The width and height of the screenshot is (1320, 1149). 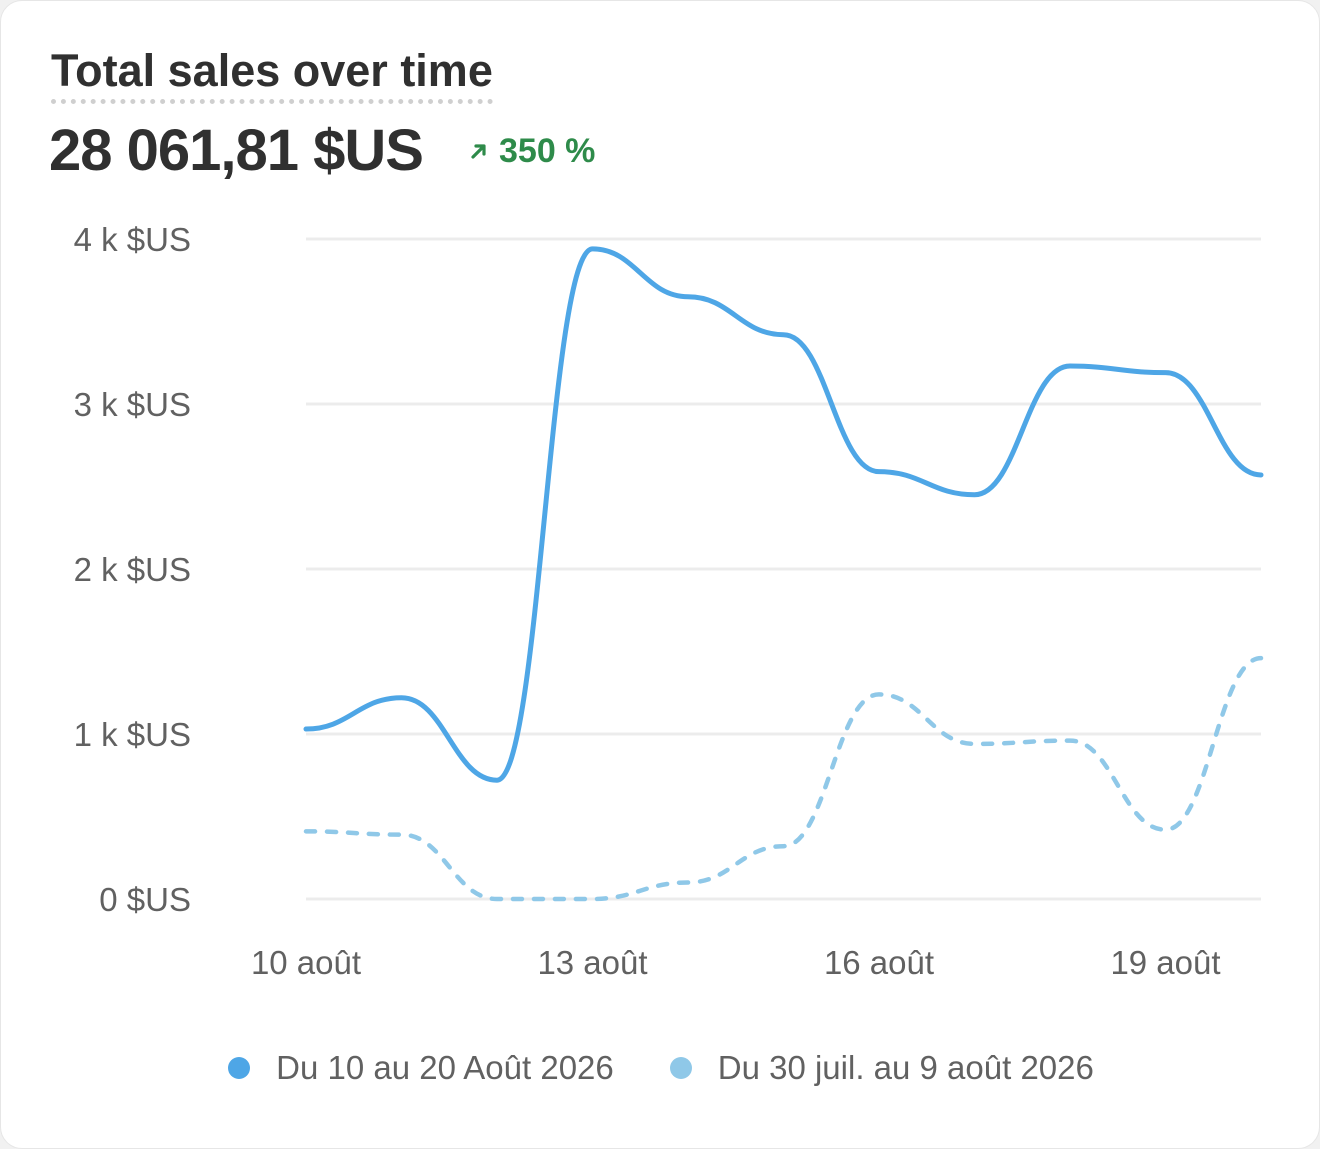 I want to click on change-indicator: 350 %, so click(x=531, y=150).